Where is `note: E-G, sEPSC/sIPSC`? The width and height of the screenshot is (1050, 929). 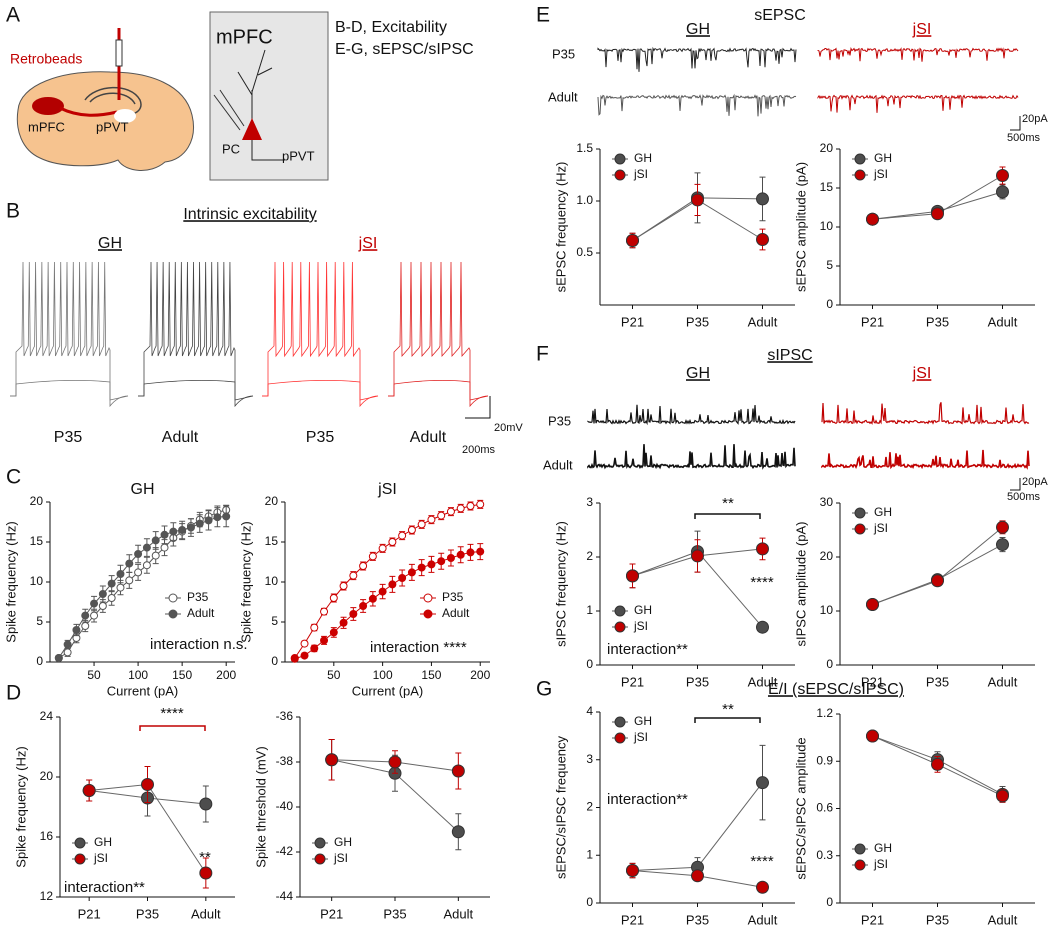
note: E-G, sEPSC/sIPSC is located at coordinates (404, 49).